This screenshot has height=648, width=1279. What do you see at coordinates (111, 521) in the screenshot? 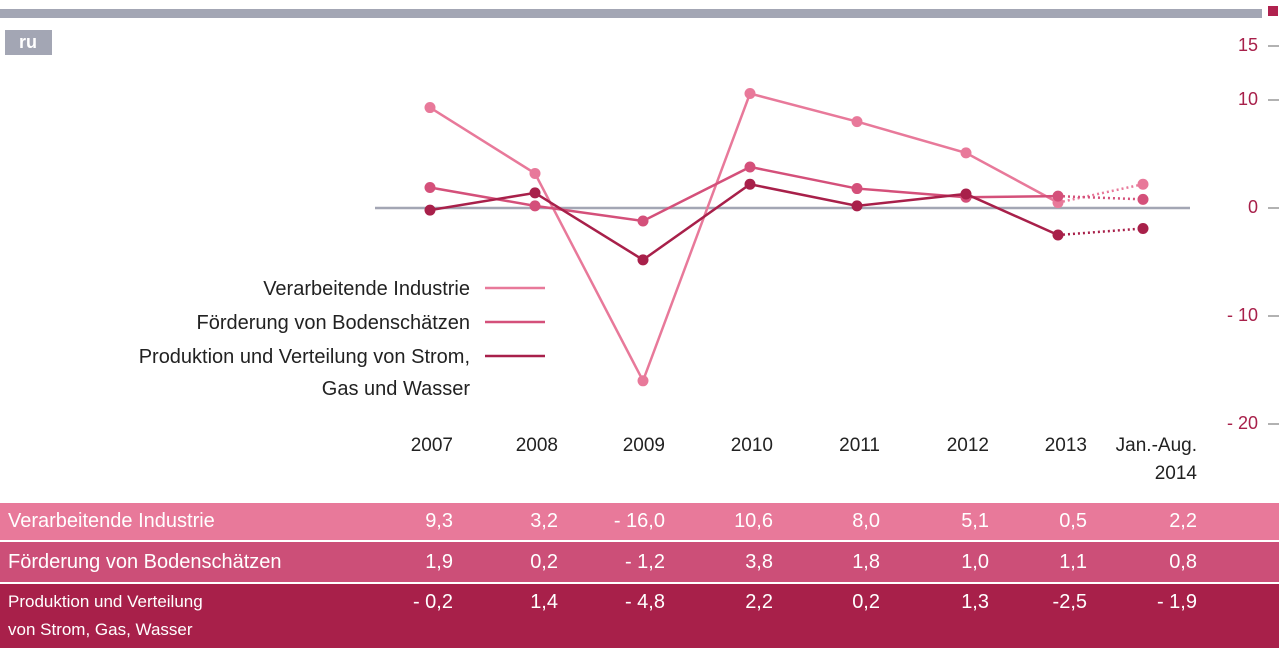
I see `row-label: Verarbeitende Industrie` at bounding box center [111, 521].